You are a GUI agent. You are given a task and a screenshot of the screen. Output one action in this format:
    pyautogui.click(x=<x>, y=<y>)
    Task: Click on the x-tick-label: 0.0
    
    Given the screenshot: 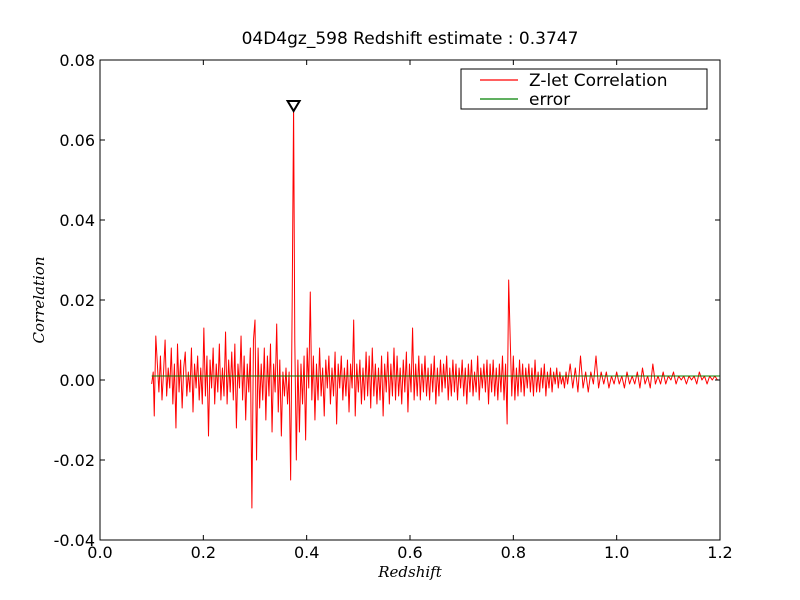 What is the action you would take?
    pyautogui.click(x=99, y=552)
    